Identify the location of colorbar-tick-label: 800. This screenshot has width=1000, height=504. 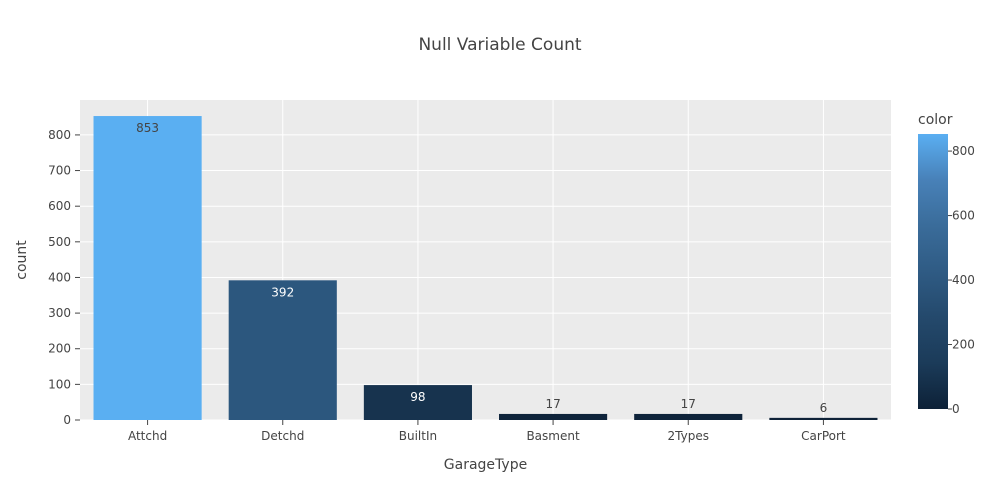
(963, 151).